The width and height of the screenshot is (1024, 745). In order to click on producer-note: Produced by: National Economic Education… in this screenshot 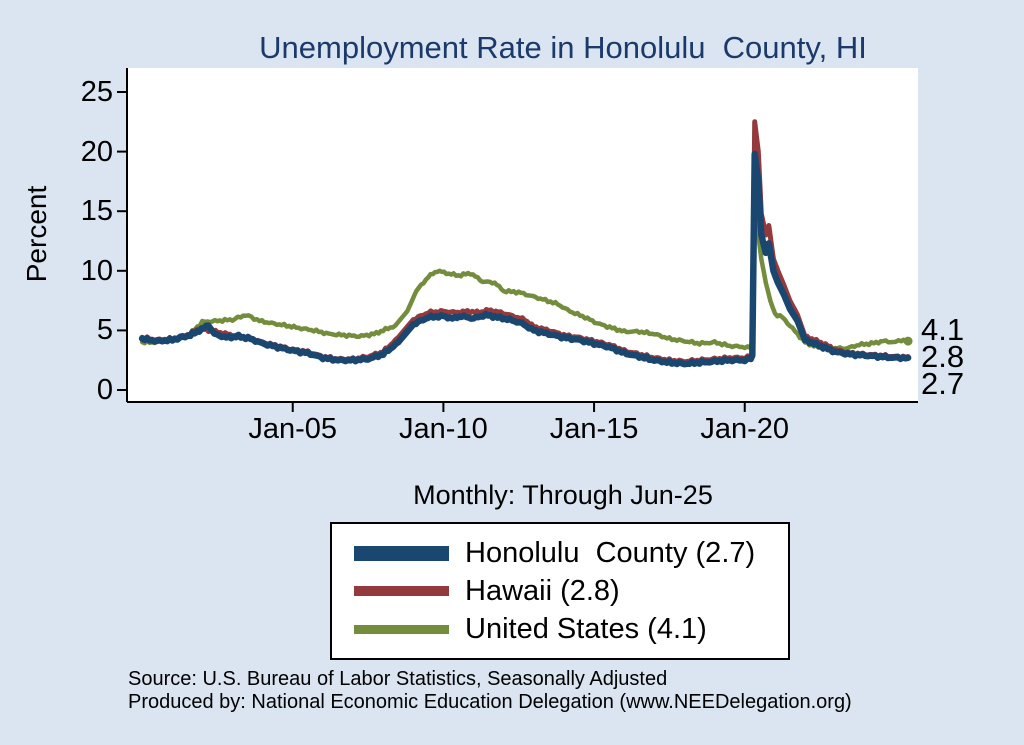, I will do `click(490, 702)`.